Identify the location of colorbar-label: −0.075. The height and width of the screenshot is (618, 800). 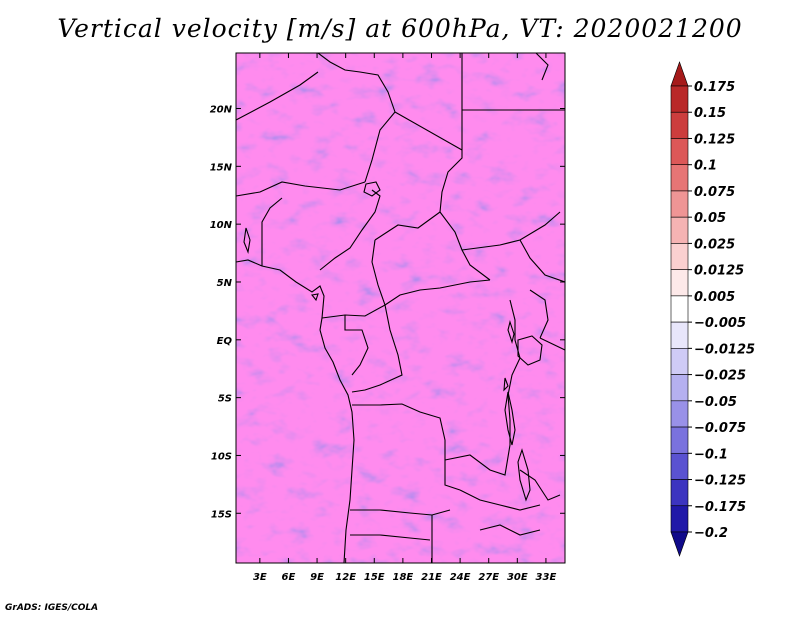
(720, 428).